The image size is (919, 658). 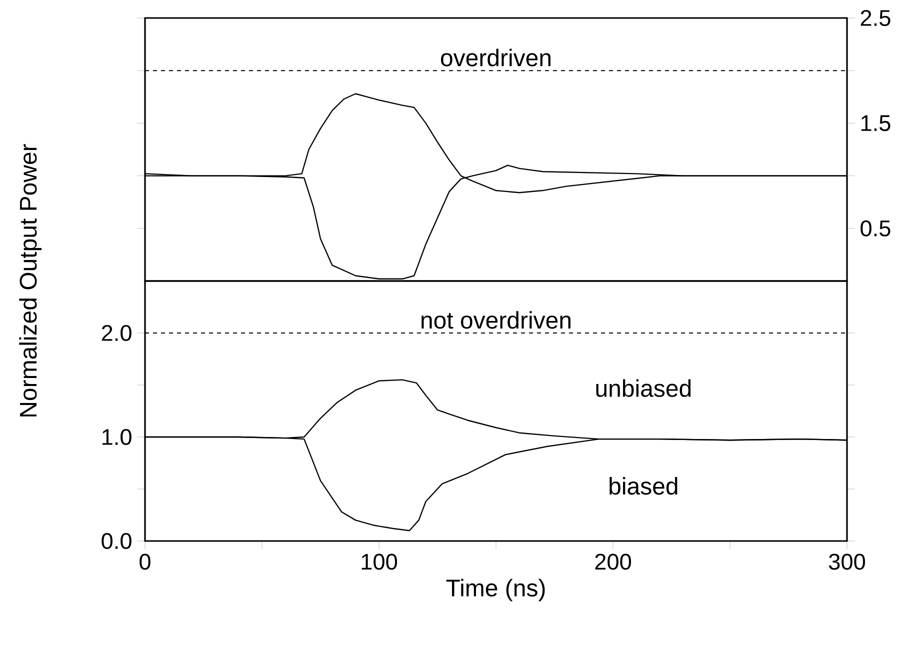 I want to click on x-tick-label: 0, so click(x=145, y=562).